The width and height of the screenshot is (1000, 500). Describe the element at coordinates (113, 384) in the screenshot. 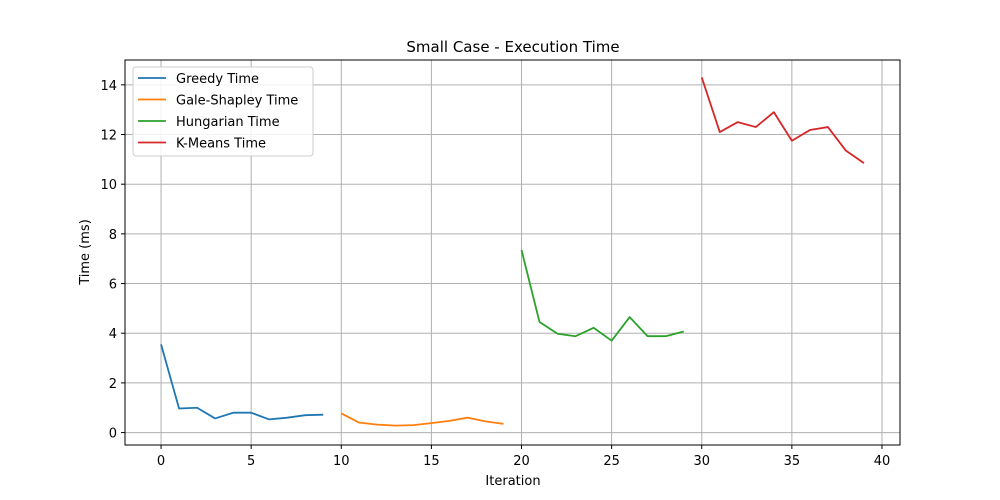

I see `y-tick-label: 2` at that location.